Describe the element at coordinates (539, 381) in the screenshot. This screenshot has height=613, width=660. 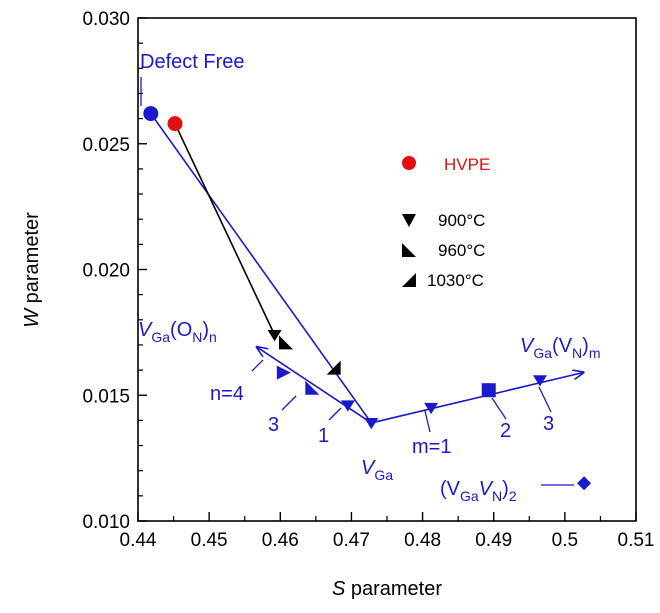
I see `vga-vn-point-m3` at that location.